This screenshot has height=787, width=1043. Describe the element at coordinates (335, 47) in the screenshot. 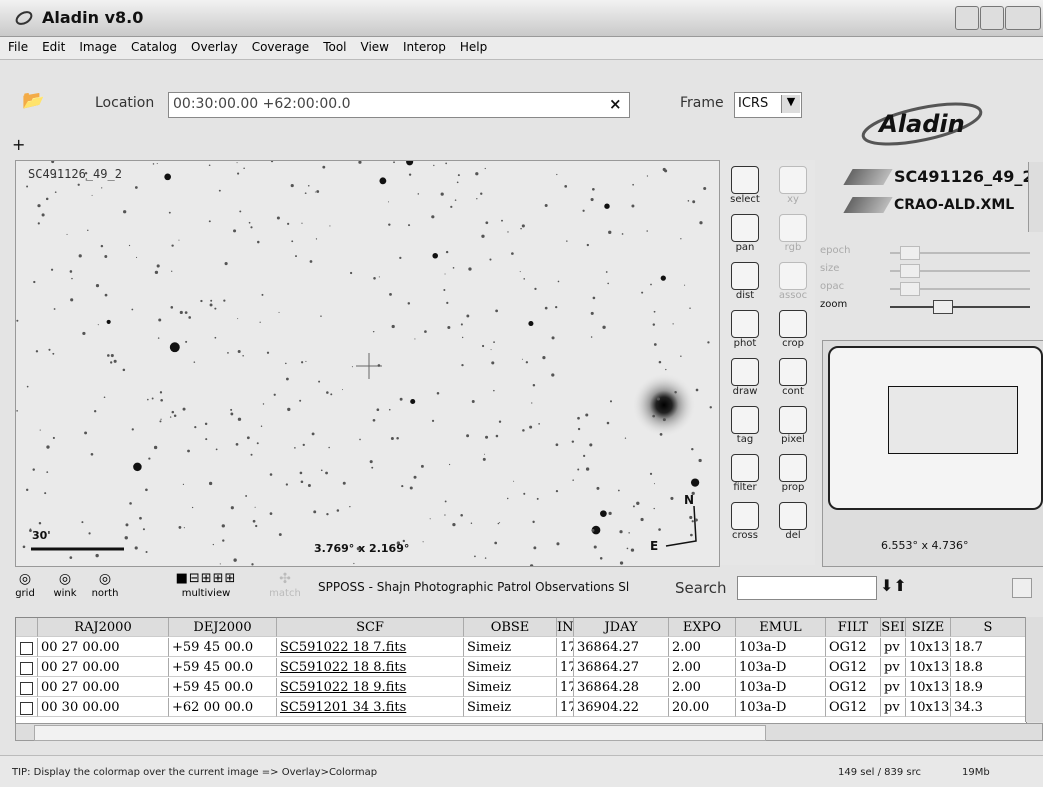

I see `menu-item: Tool` at that location.